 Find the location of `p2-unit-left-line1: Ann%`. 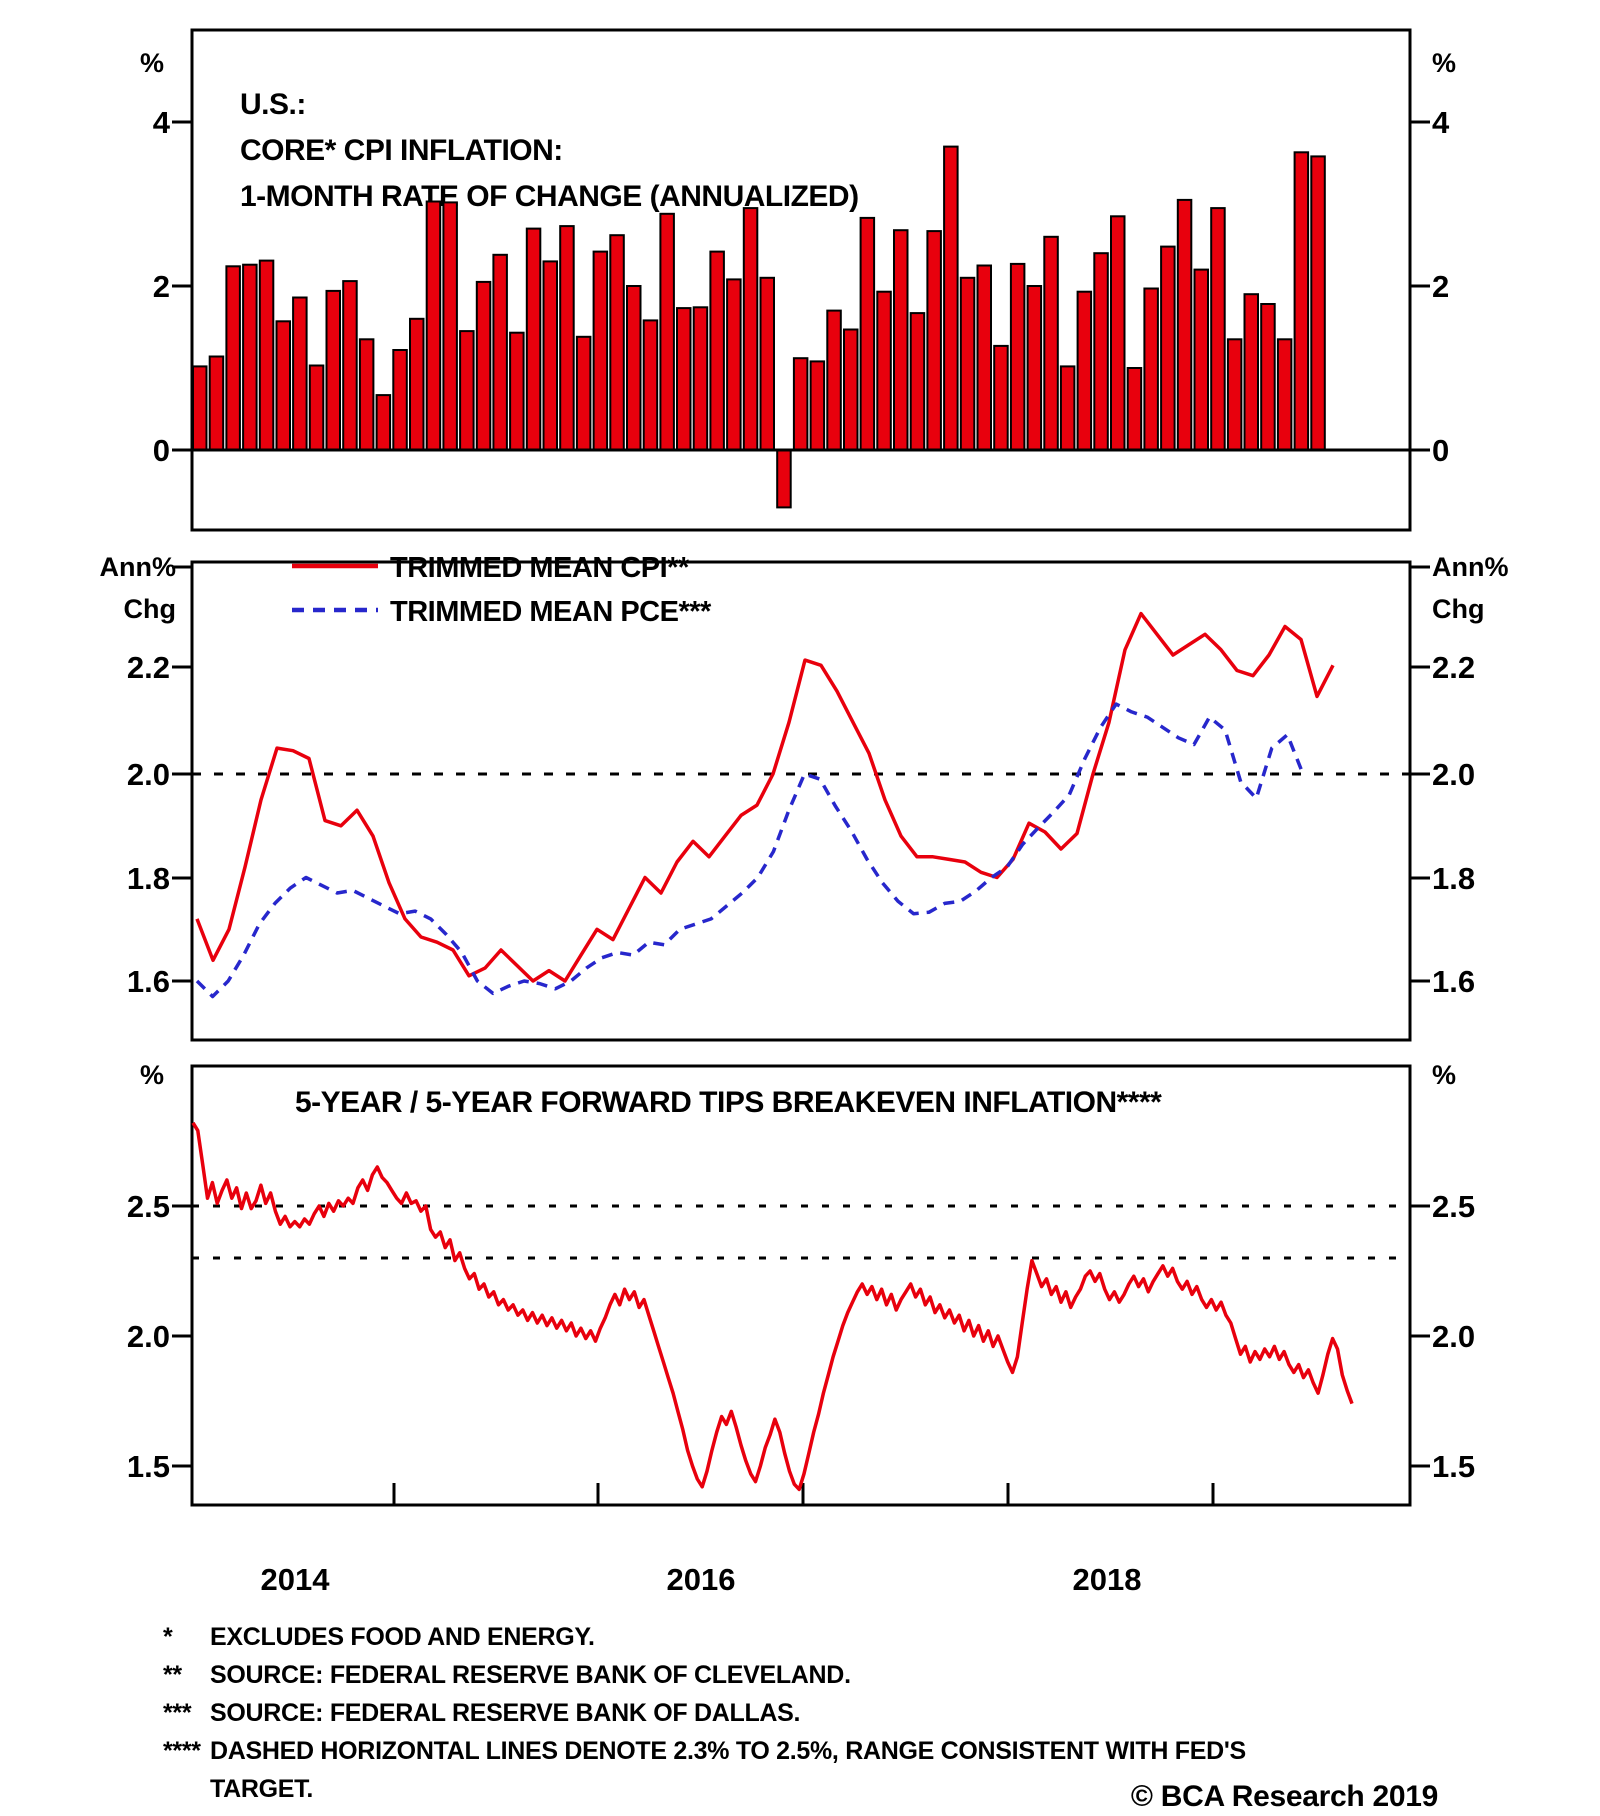

p2-unit-left-line1: Ann% is located at coordinates (138, 567).